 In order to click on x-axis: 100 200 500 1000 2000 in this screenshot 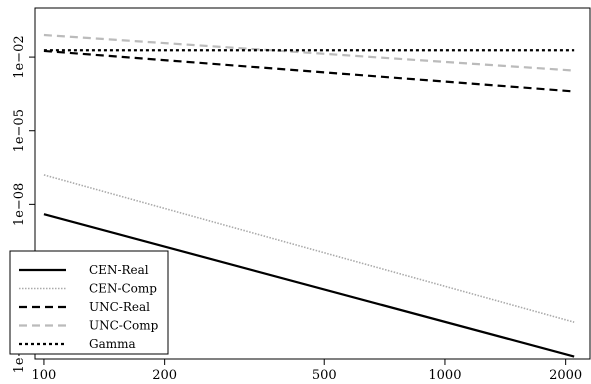, I will do `click(307, 371)`.